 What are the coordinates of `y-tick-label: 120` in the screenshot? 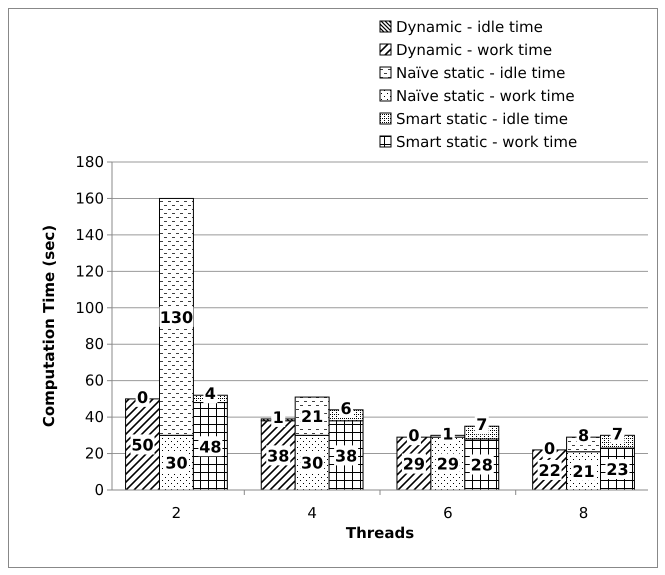 It's located at (89, 271).